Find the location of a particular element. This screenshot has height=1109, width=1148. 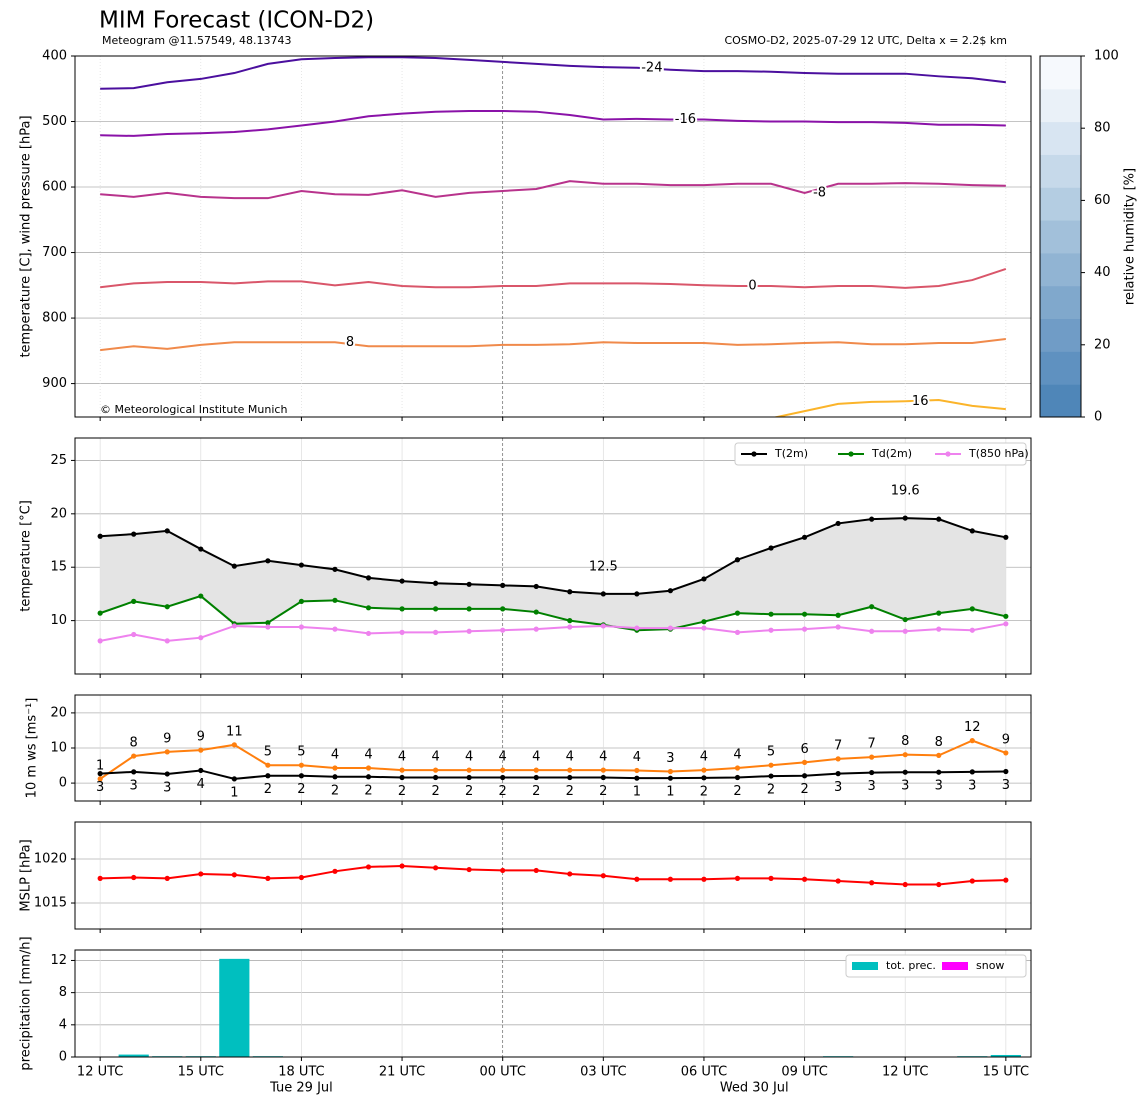

plot-area is located at coordinates (553, 875).